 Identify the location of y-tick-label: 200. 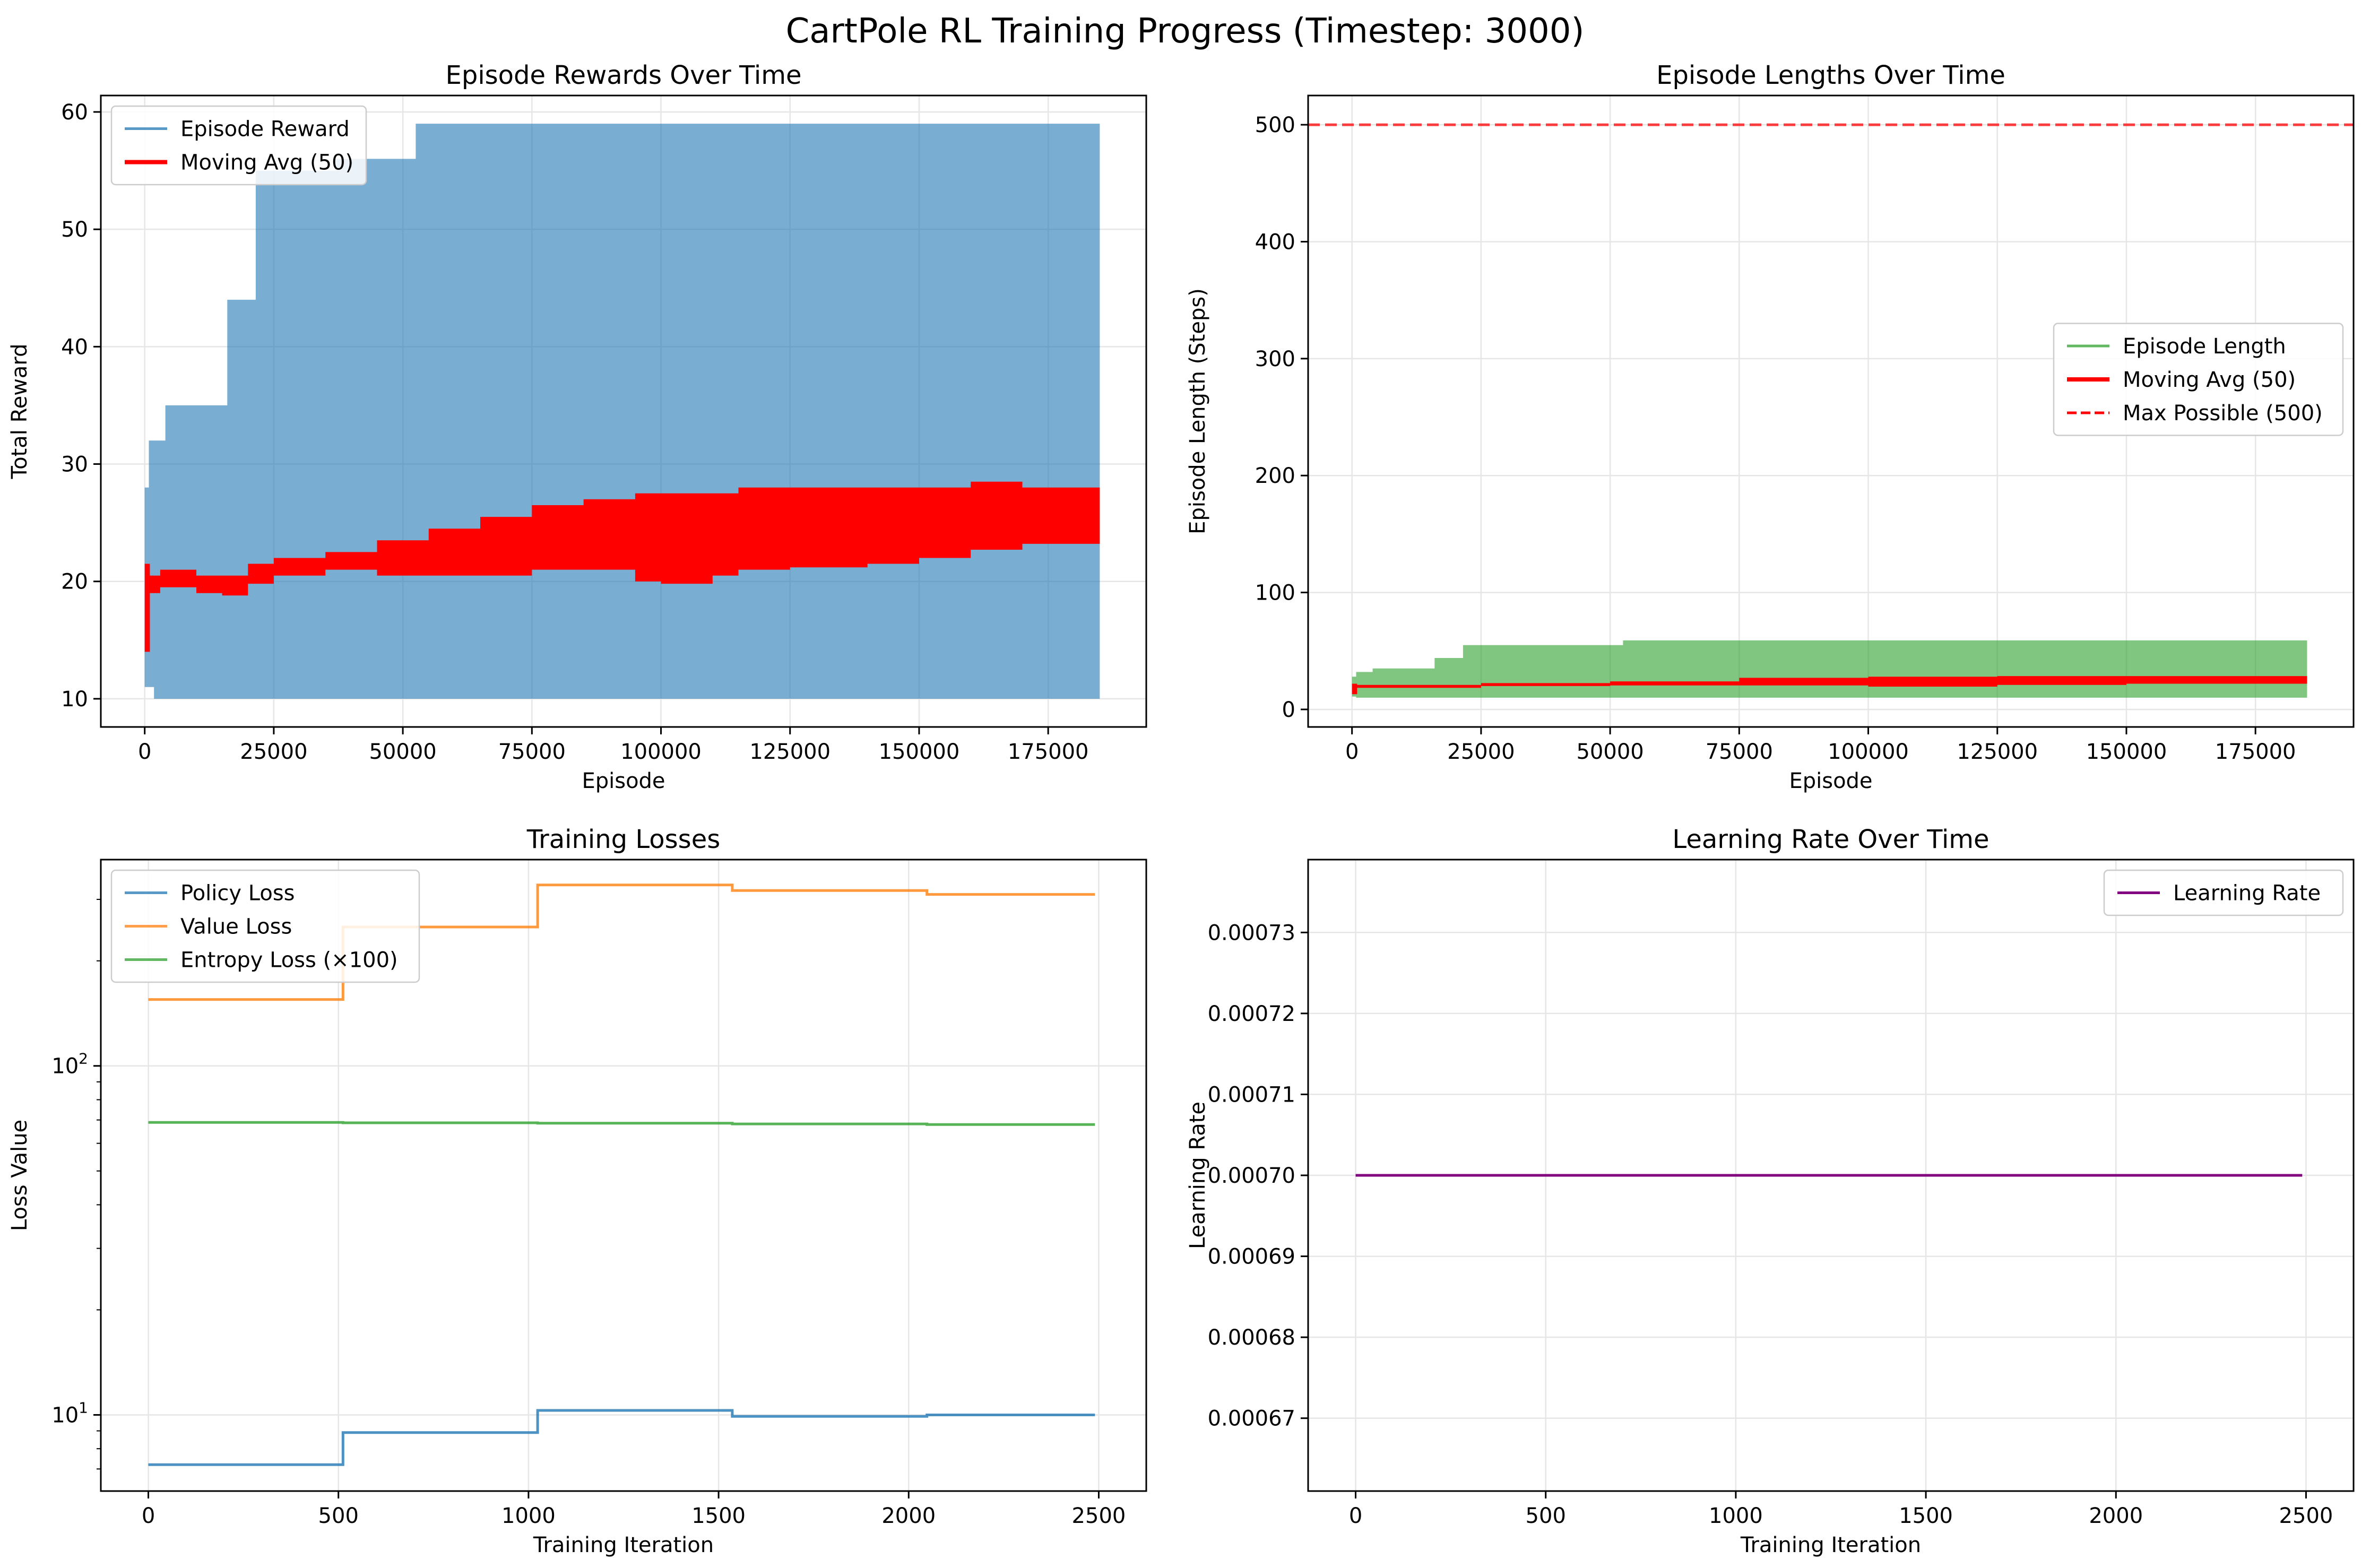
(1275, 476).